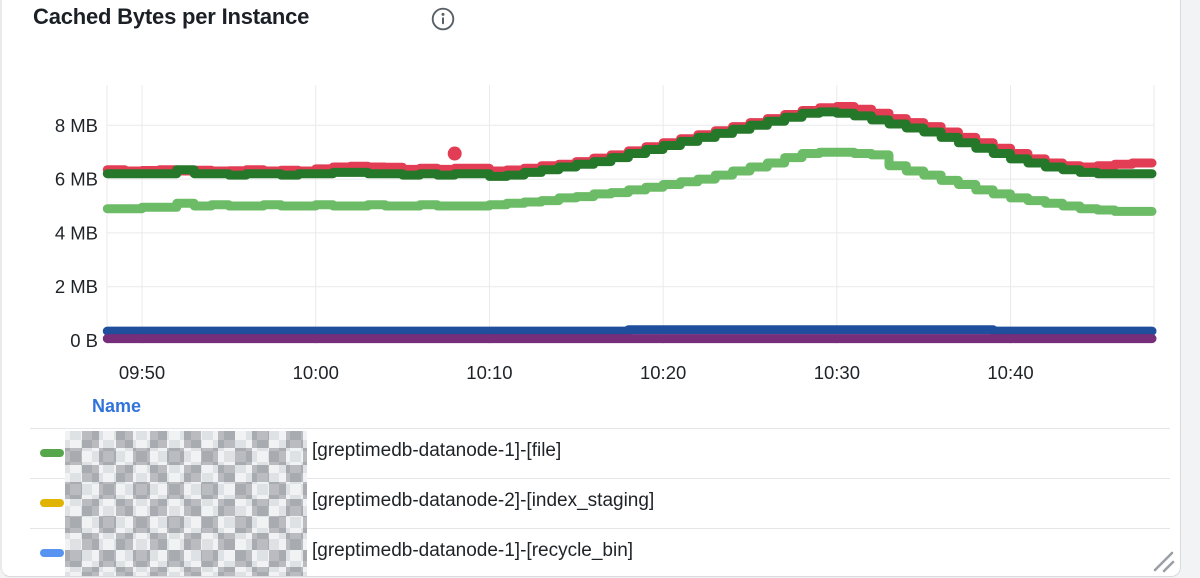 Image resolution: width=1200 pixels, height=578 pixels. What do you see at coordinates (454, 153) in the screenshot?
I see `outlier-point` at bounding box center [454, 153].